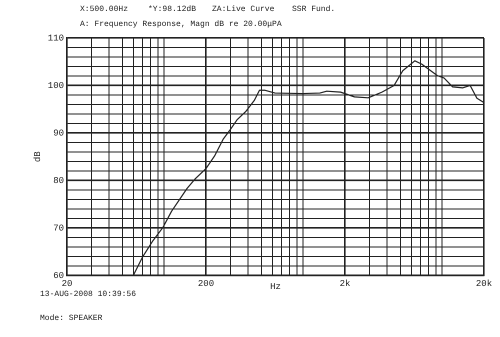 The width and height of the screenshot is (500, 337). Describe the element at coordinates (484, 284) in the screenshot. I see `x-tick-label: 20k` at that location.